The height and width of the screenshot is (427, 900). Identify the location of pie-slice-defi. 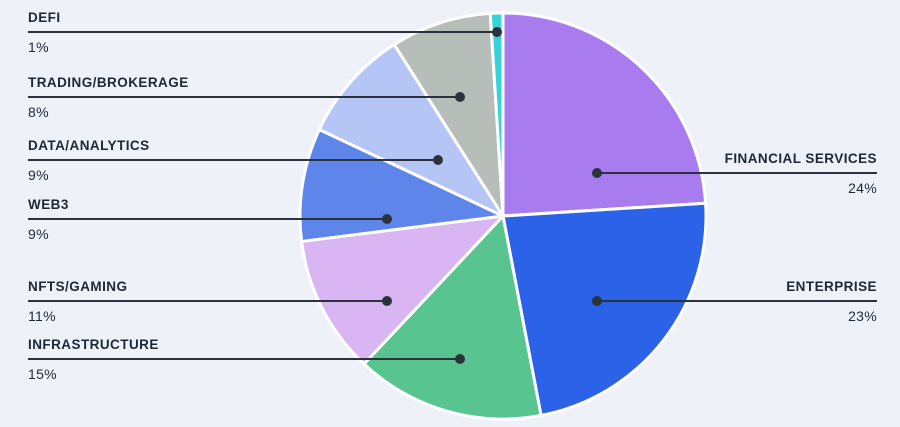
(496, 114).